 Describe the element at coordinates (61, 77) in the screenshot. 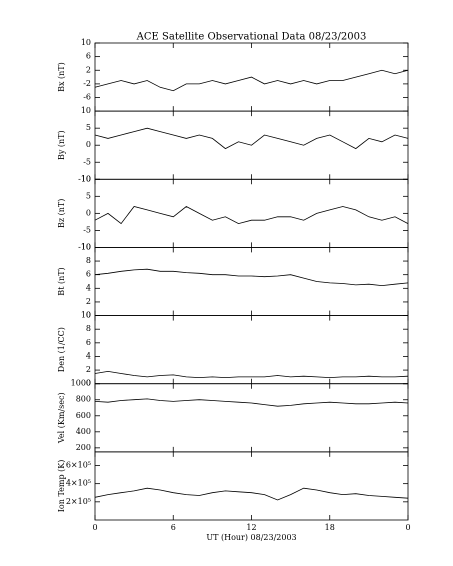

I see `y-axis-label: Bx (nT)` at that location.